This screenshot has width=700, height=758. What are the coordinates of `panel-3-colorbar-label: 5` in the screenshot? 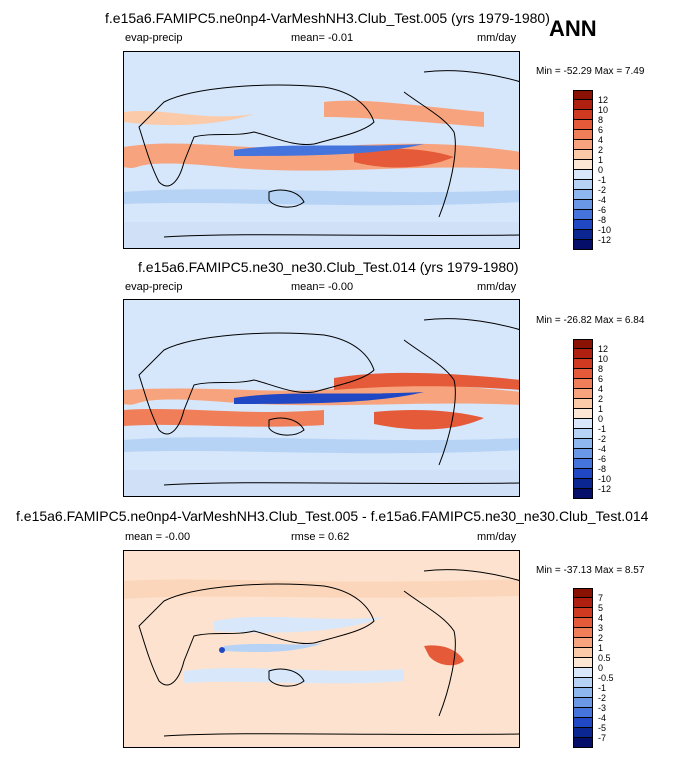 It's located at (601, 608).